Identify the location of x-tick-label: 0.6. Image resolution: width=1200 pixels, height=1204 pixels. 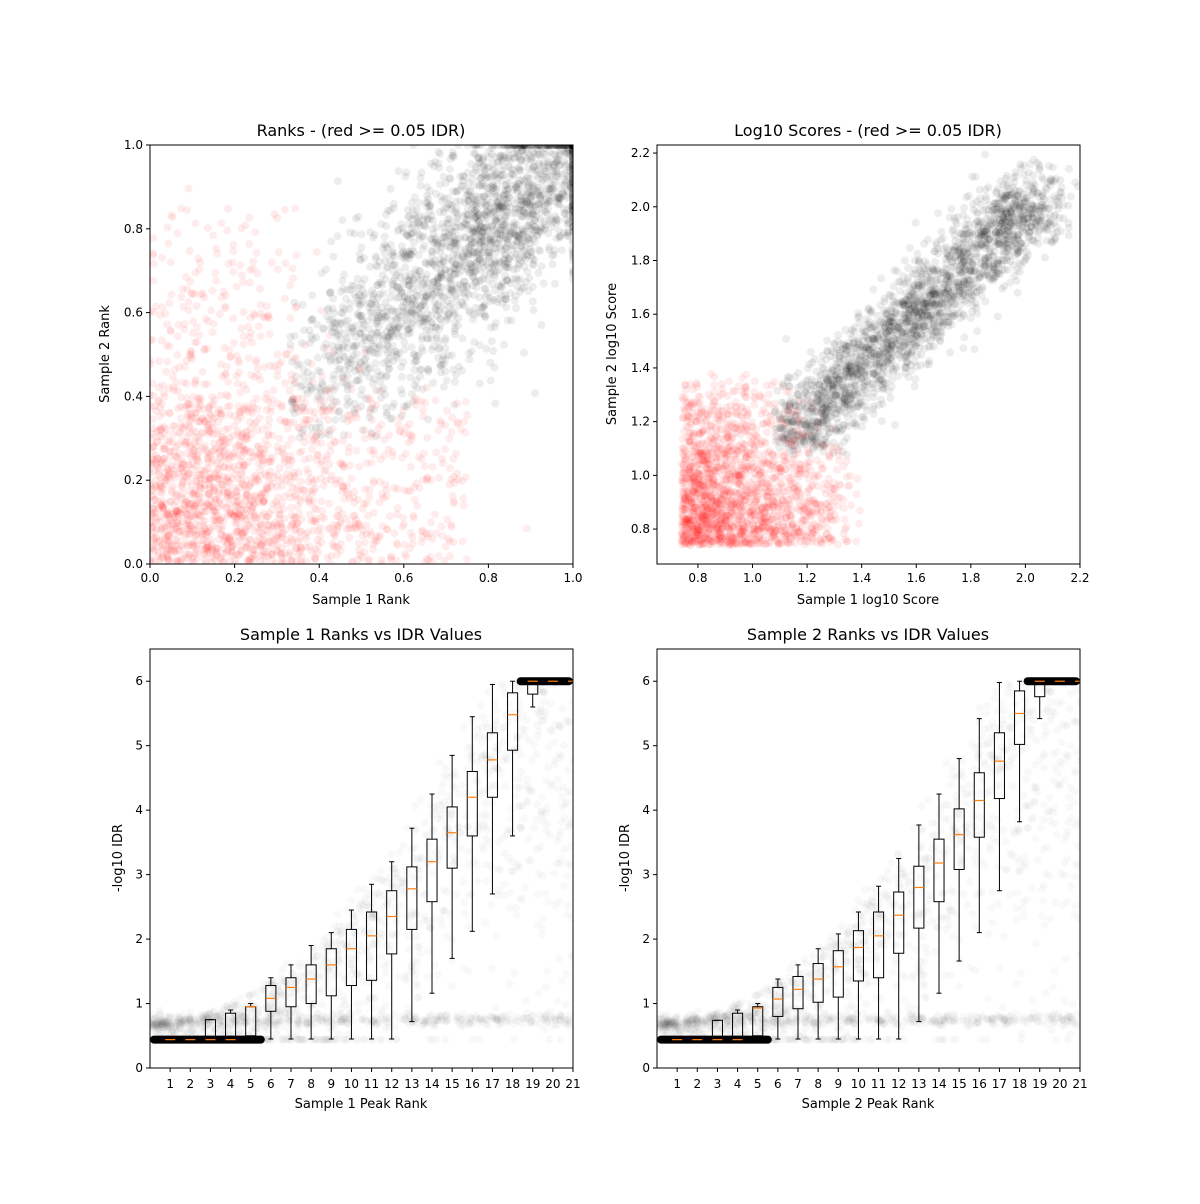
(403, 578).